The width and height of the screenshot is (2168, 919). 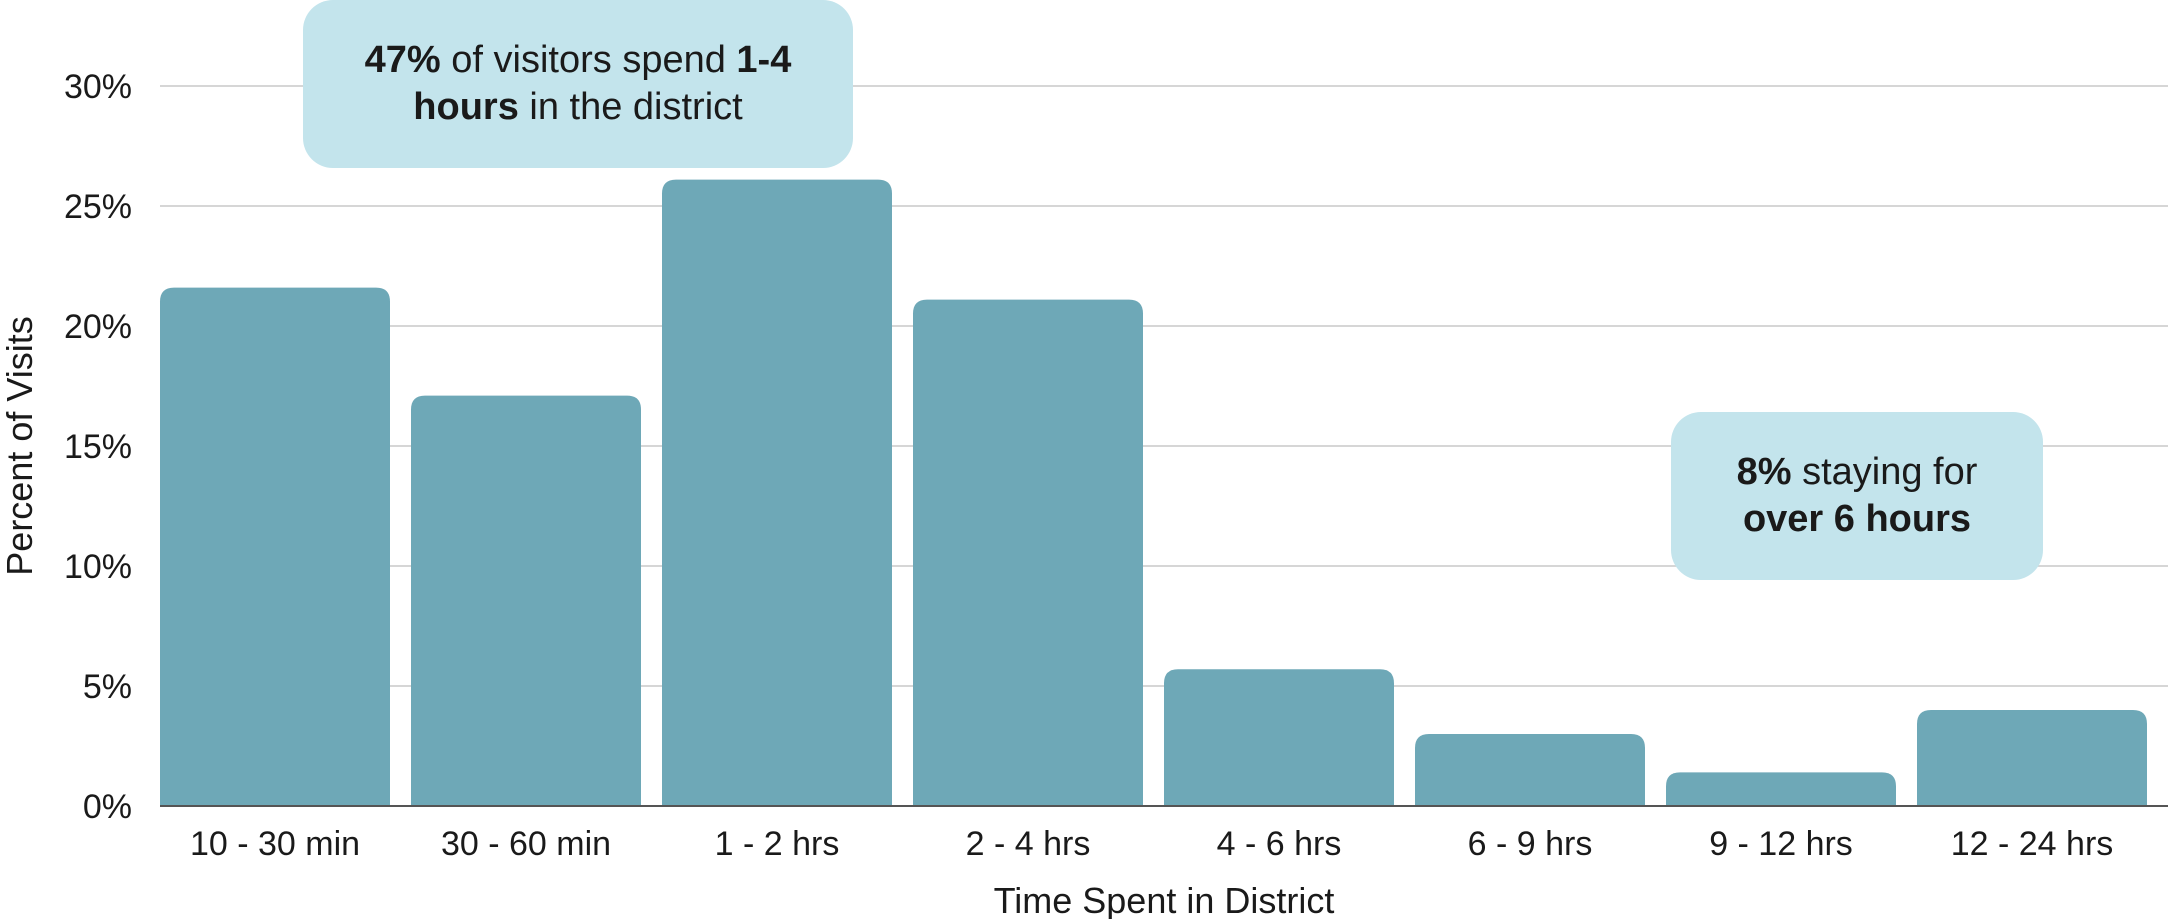 What do you see at coordinates (602, 83) in the screenshot?
I see `callout-emphasis: 1-4 hours` at bounding box center [602, 83].